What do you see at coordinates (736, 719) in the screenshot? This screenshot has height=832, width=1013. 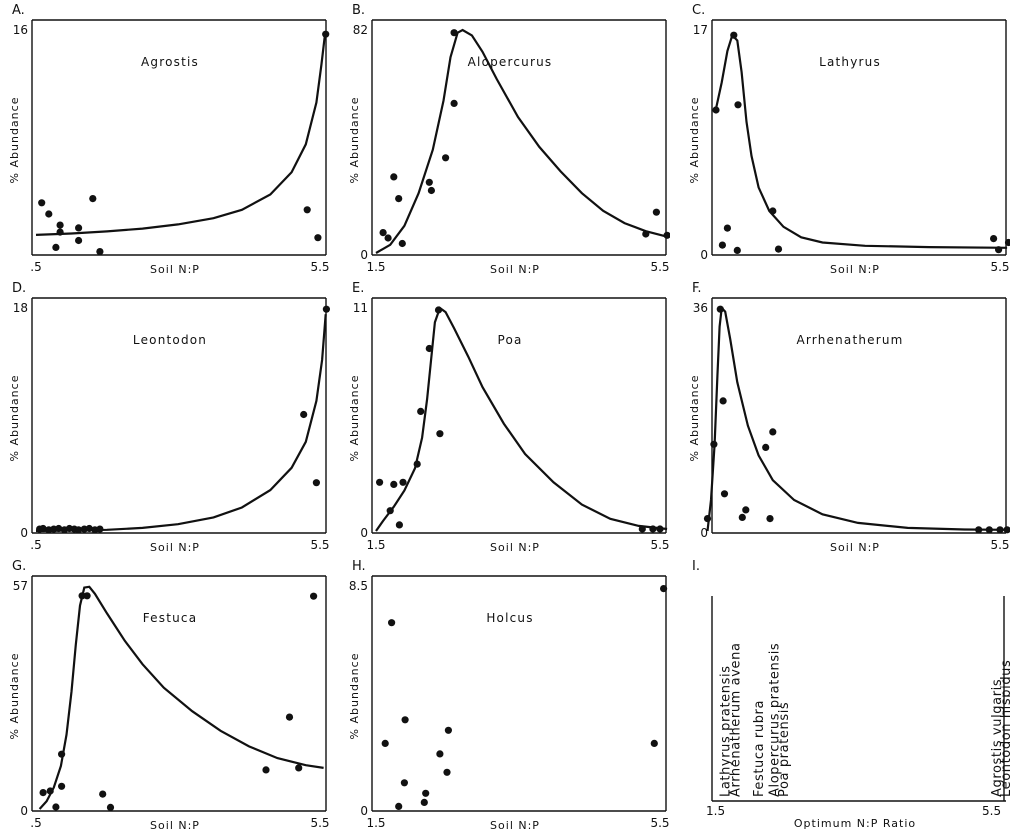 I see `species-label: Arrhenatherum avena` at bounding box center [736, 719].